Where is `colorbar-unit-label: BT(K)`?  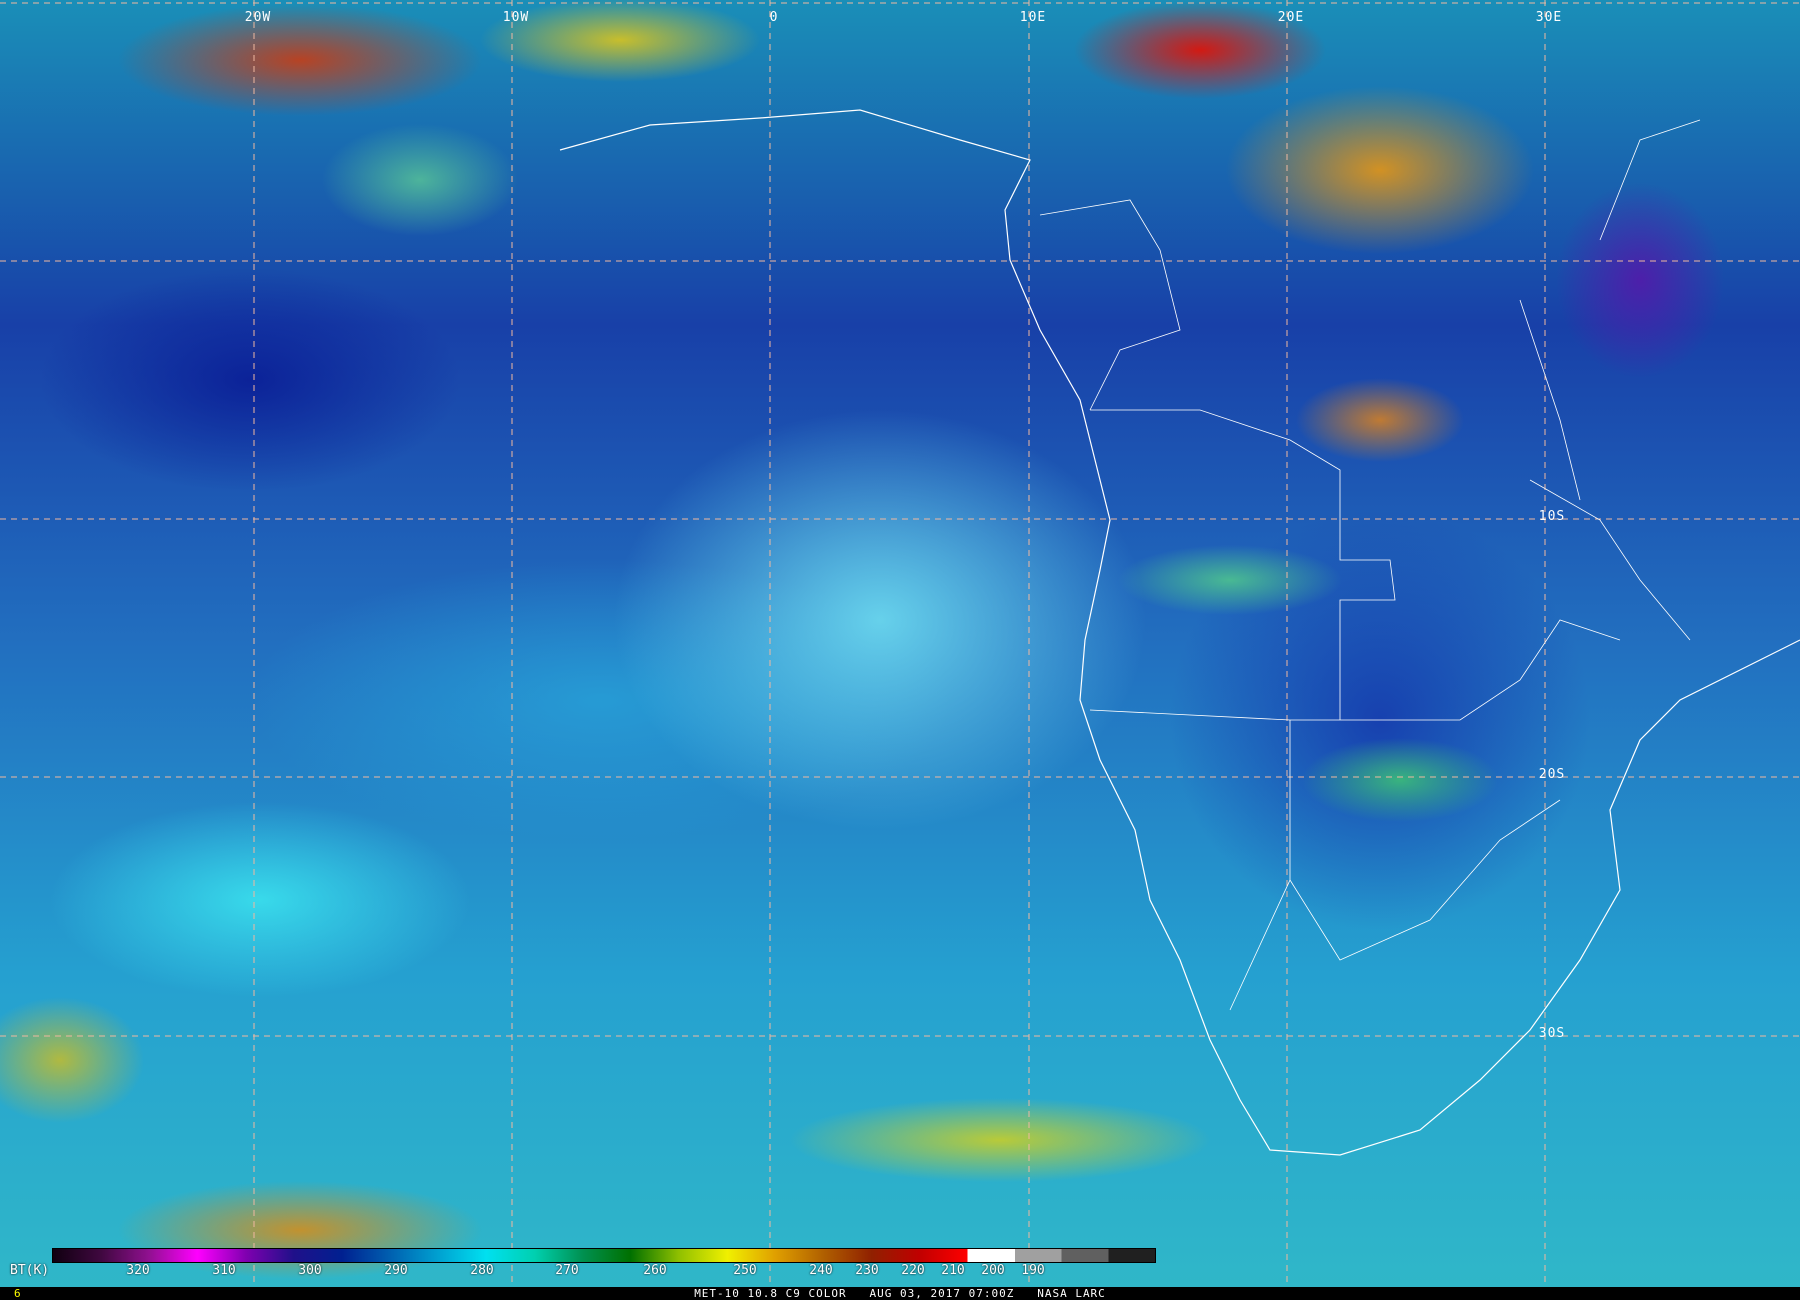 colorbar-unit-label: BT(K) is located at coordinates (30, 1270).